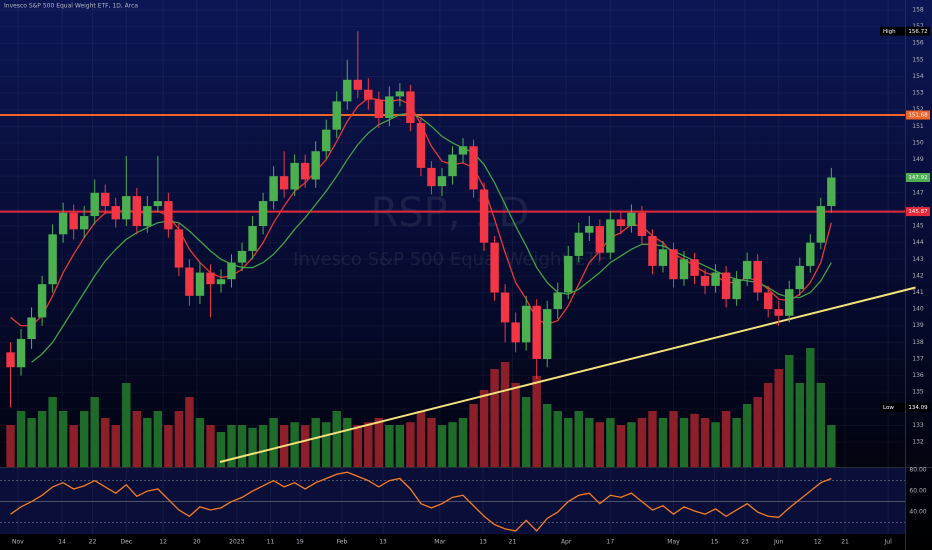  I want to click on y-tick-label: 154, so click(918, 76).